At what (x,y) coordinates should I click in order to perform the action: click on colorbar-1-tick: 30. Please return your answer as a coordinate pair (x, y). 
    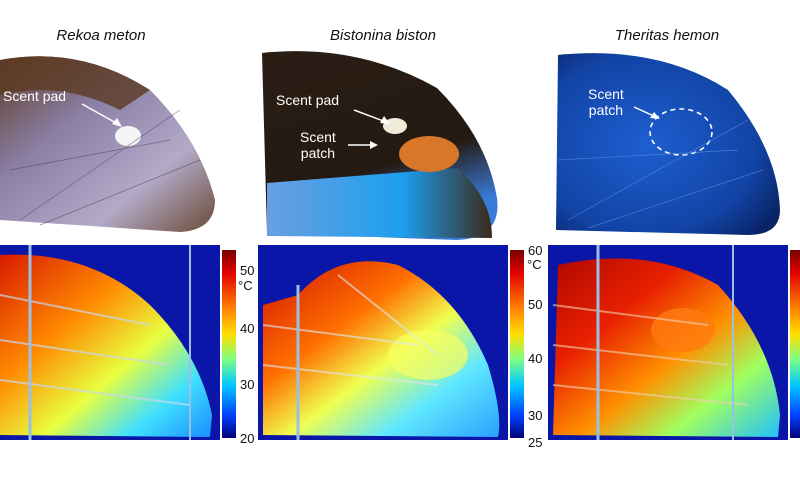
    Looking at the image, I should click on (247, 384).